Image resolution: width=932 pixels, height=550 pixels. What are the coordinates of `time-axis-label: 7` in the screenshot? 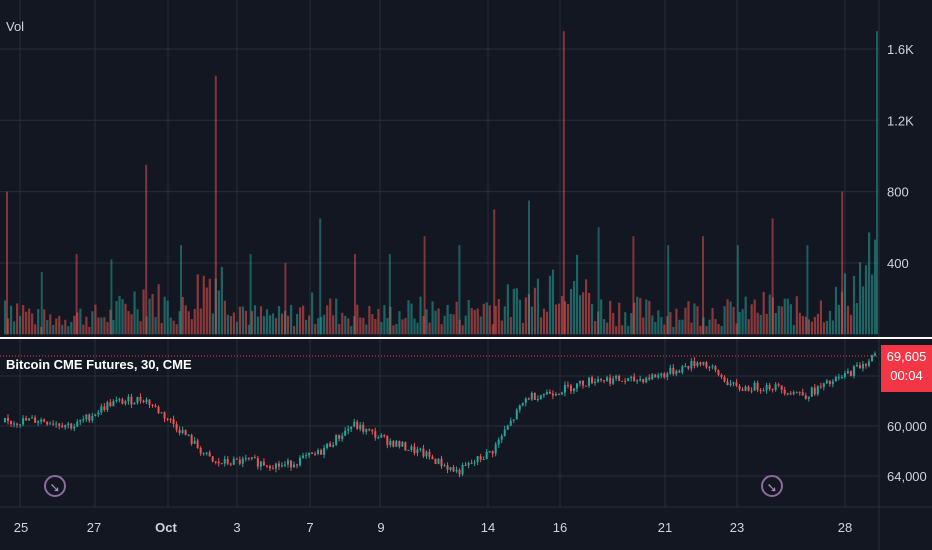 It's located at (309, 527).